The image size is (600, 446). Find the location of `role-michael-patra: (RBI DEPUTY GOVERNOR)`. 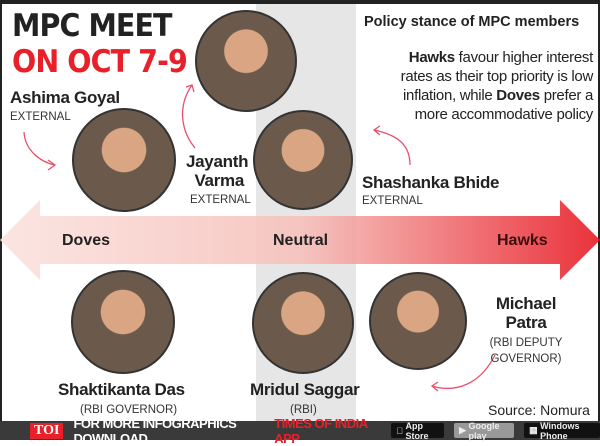

role-michael-patra: (RBI DEPUTY GOVERNOR) is located at coordinates (526, 351).